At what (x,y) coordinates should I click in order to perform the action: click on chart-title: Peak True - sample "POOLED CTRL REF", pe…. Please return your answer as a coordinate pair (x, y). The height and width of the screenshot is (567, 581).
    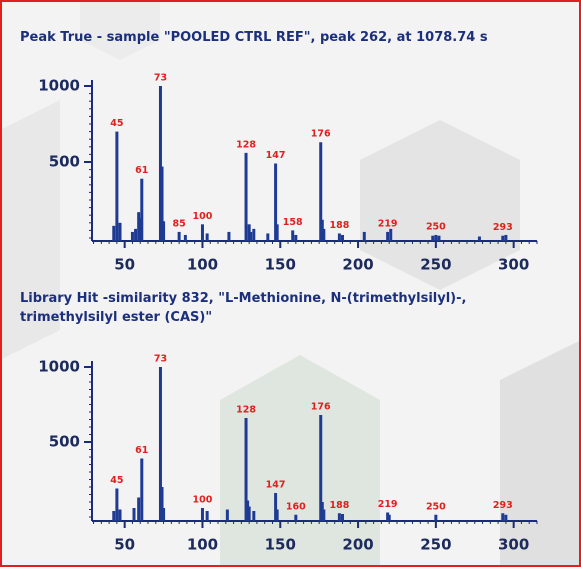
    Looking at the image, I should click on (254, 37).